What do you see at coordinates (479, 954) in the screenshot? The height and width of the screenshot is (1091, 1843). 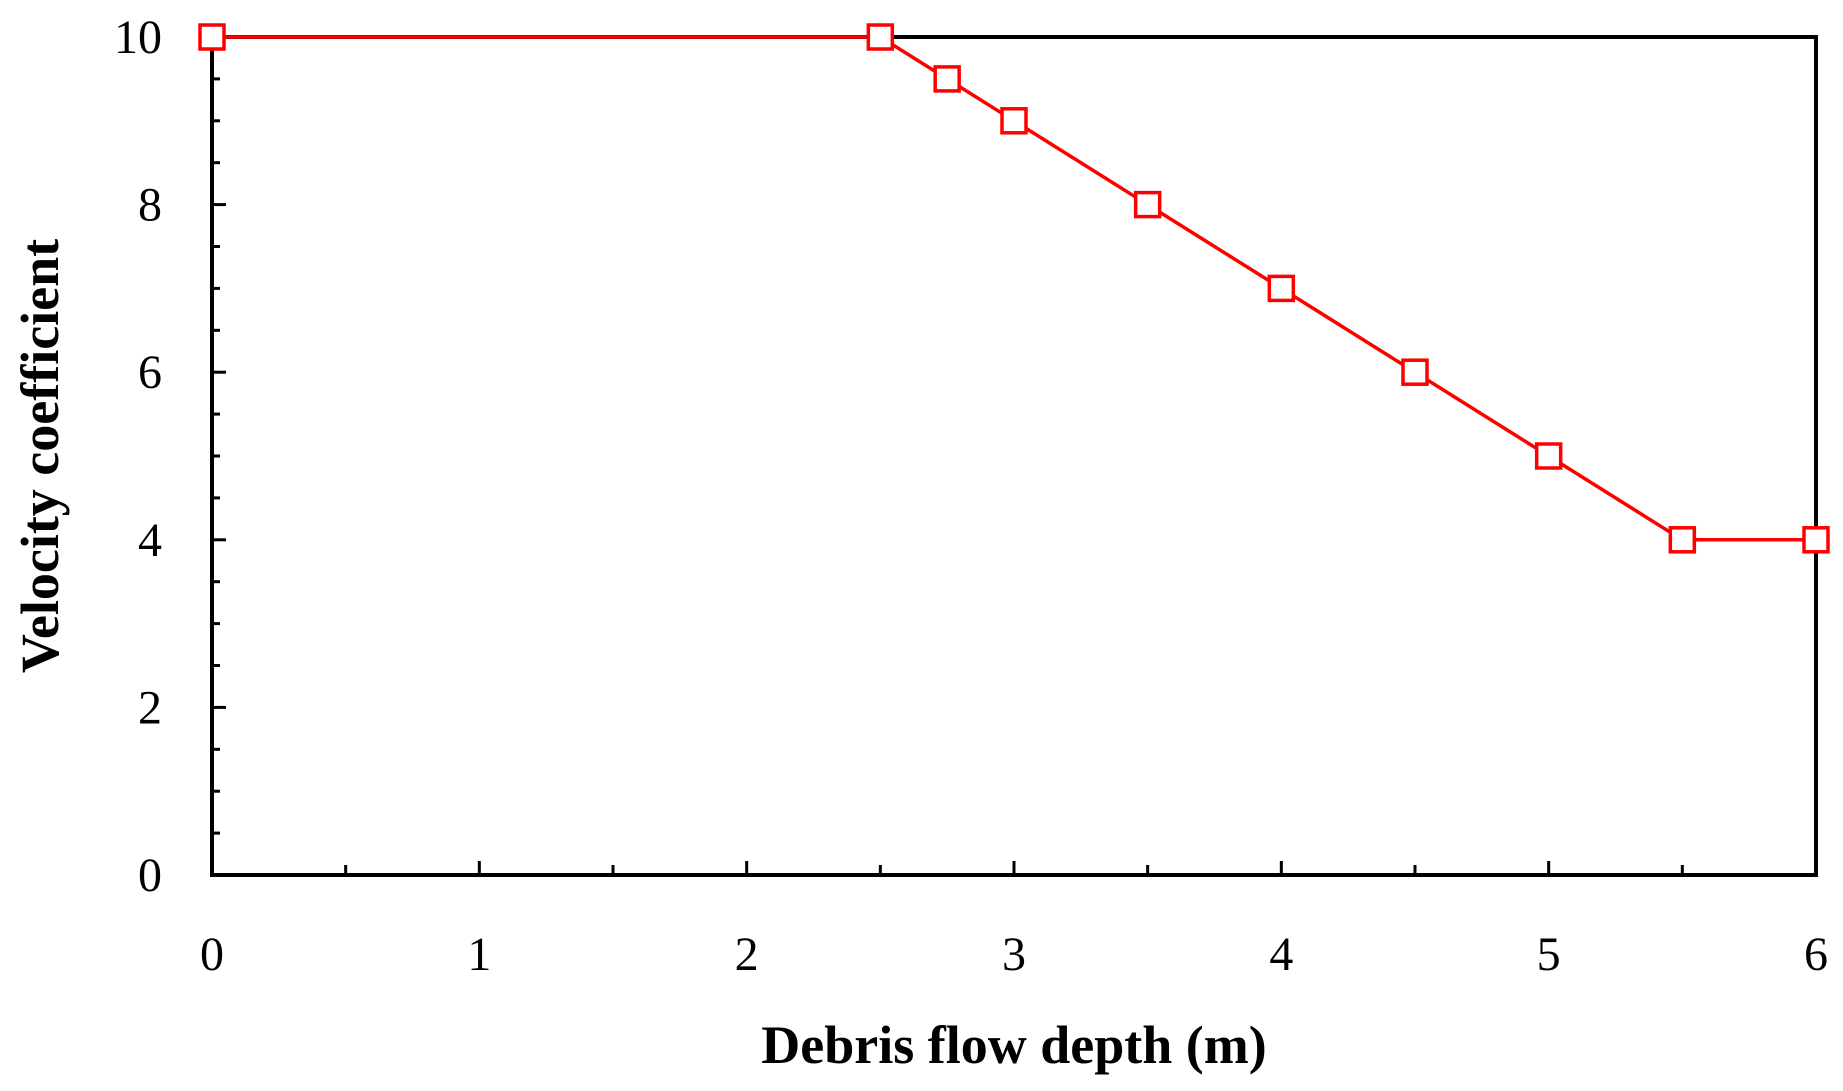 I see `x-tick-label: 1` at bounding box center [479, 954].